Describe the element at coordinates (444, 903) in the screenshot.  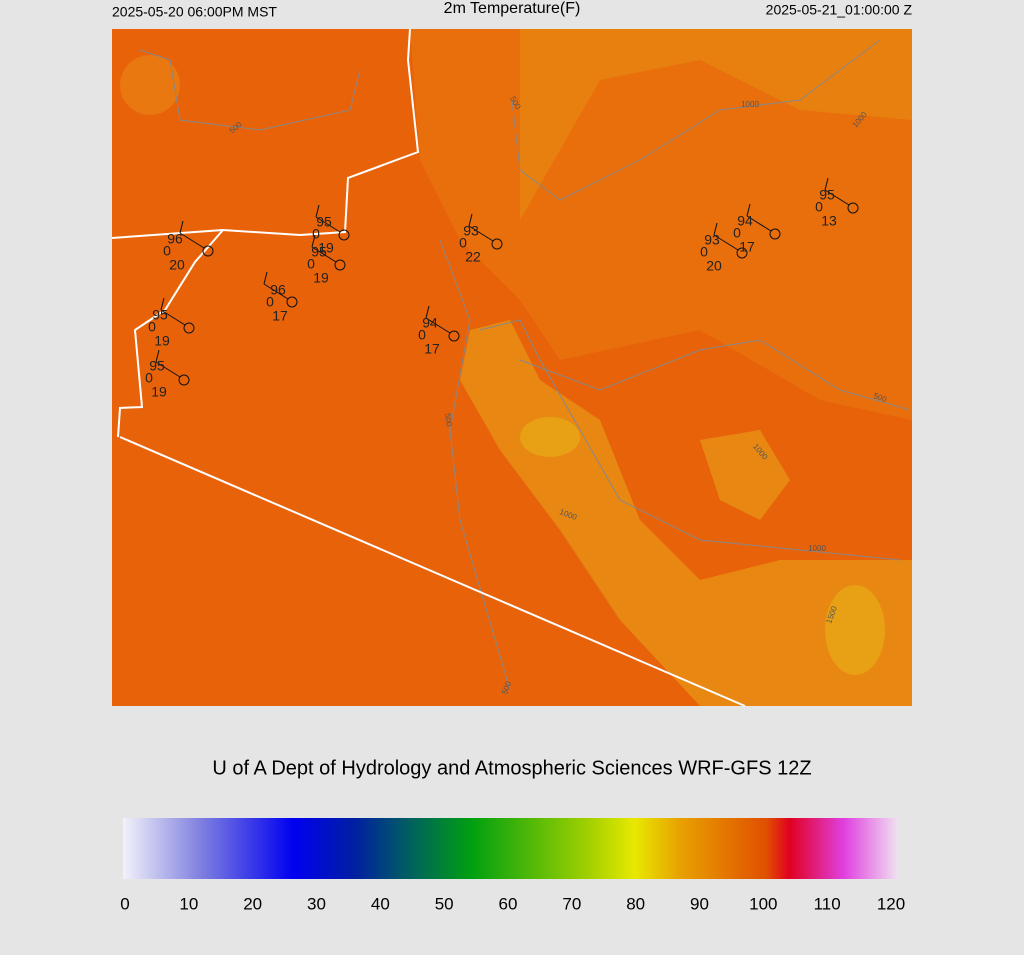
I see `colorbar-tick-label: 50` at that location.